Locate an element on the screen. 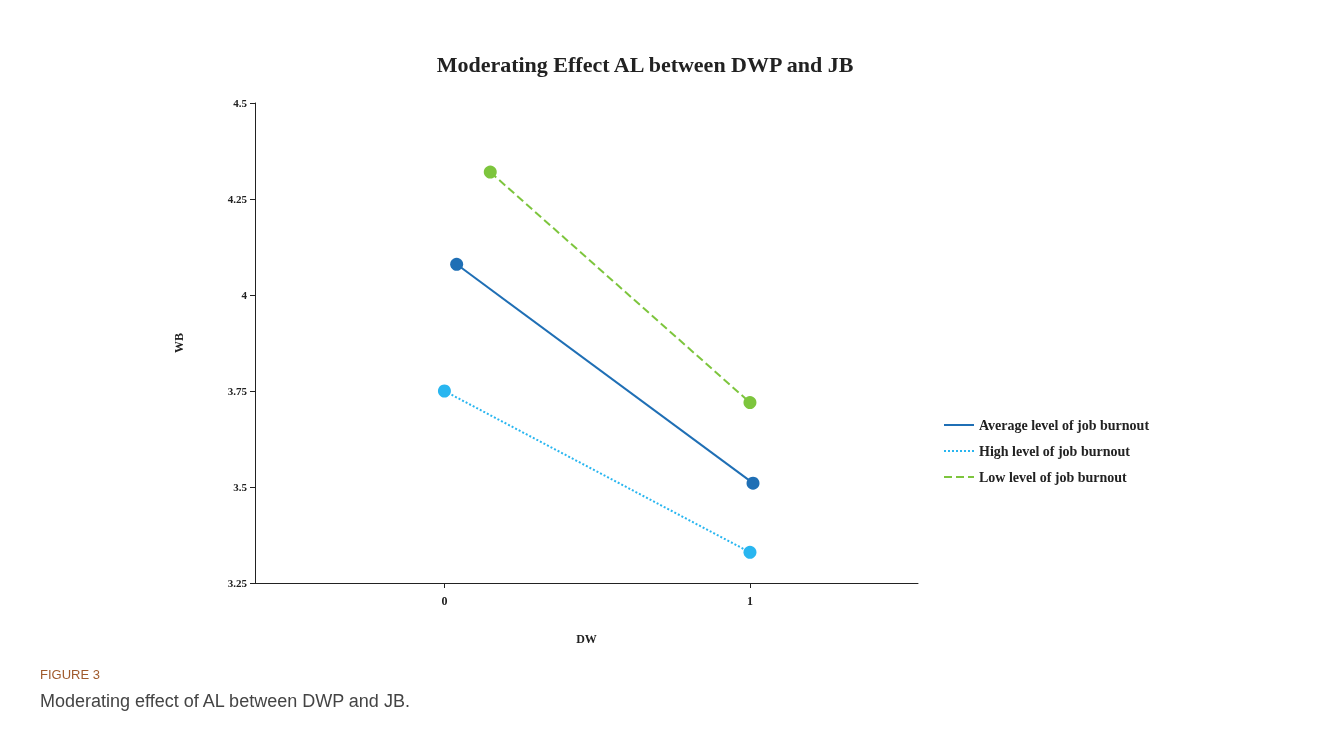 The height and width of the screenshot is (735, 1329). y-axis-title: WB is located at coordinates (179, 343).